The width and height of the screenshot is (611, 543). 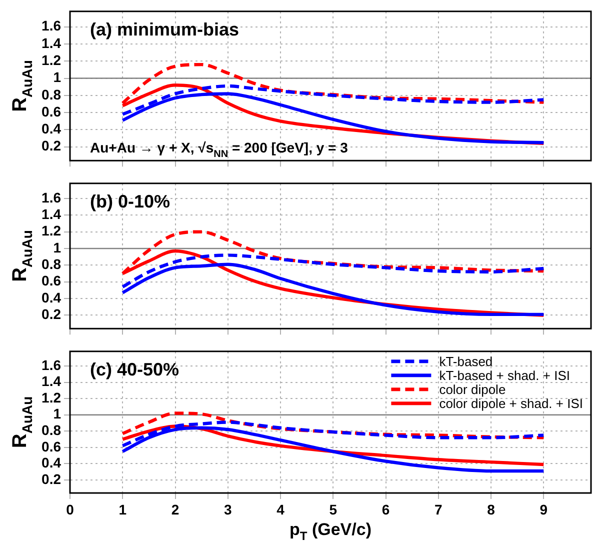 What do you see at coordinates (165, 29) in the screenshot?
I see `chart-title: (a) minimum-bias` at bounding box center [165, 29].